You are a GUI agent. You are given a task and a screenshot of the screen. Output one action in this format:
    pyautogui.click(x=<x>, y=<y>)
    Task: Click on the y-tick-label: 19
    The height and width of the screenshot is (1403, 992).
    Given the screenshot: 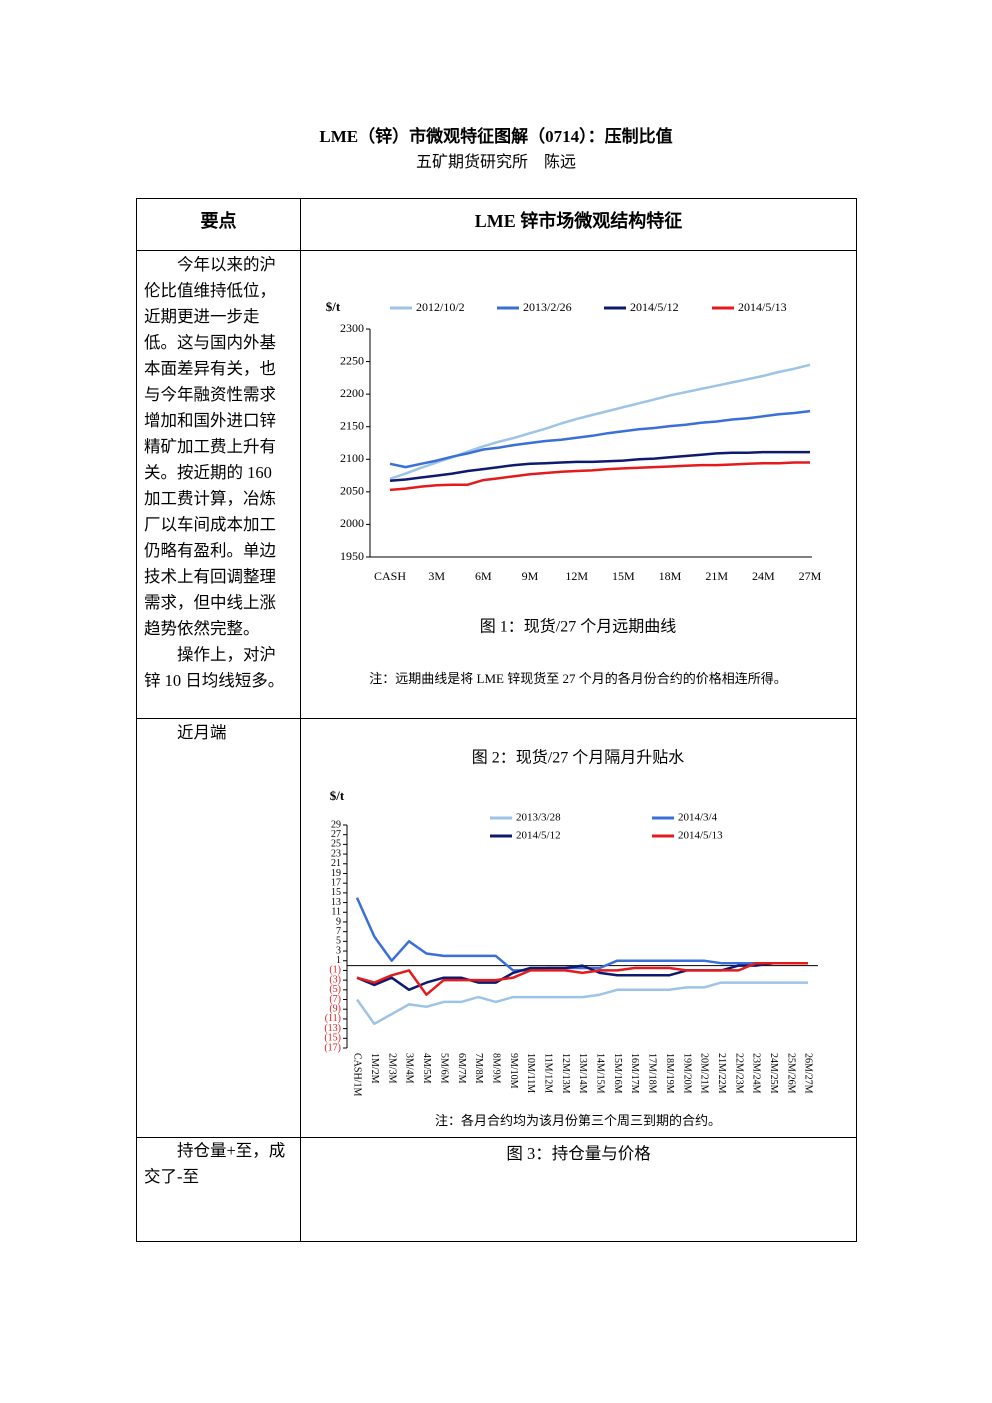 What is the action you would take?
    pyautogui.click(x=336, y=873)
    